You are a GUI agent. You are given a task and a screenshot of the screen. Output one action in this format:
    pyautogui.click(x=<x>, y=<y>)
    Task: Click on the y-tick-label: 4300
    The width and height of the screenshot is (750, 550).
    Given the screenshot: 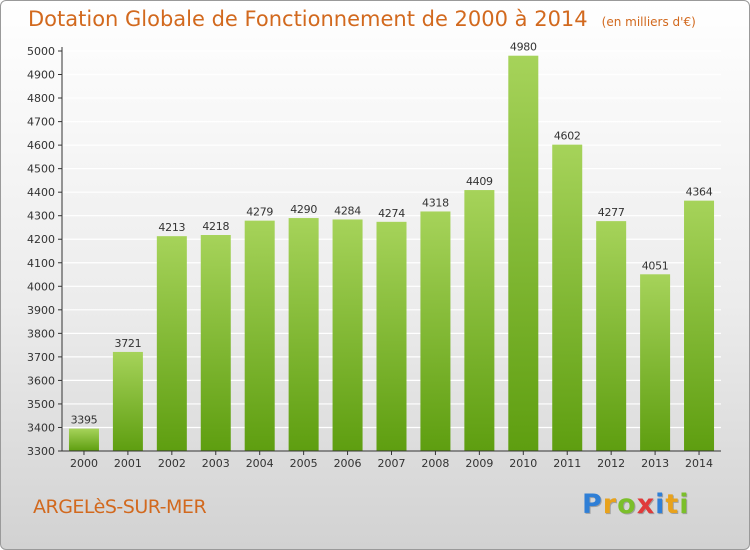 What is the action you would take?
    pyautogui.click(x=41, y=216)
    